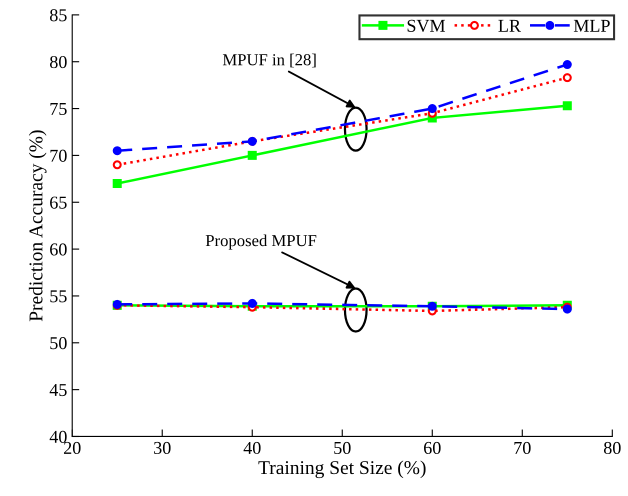 This screenshot has height=496, width=628. I want to click on y-tick-label: 80, so click(58, 62).